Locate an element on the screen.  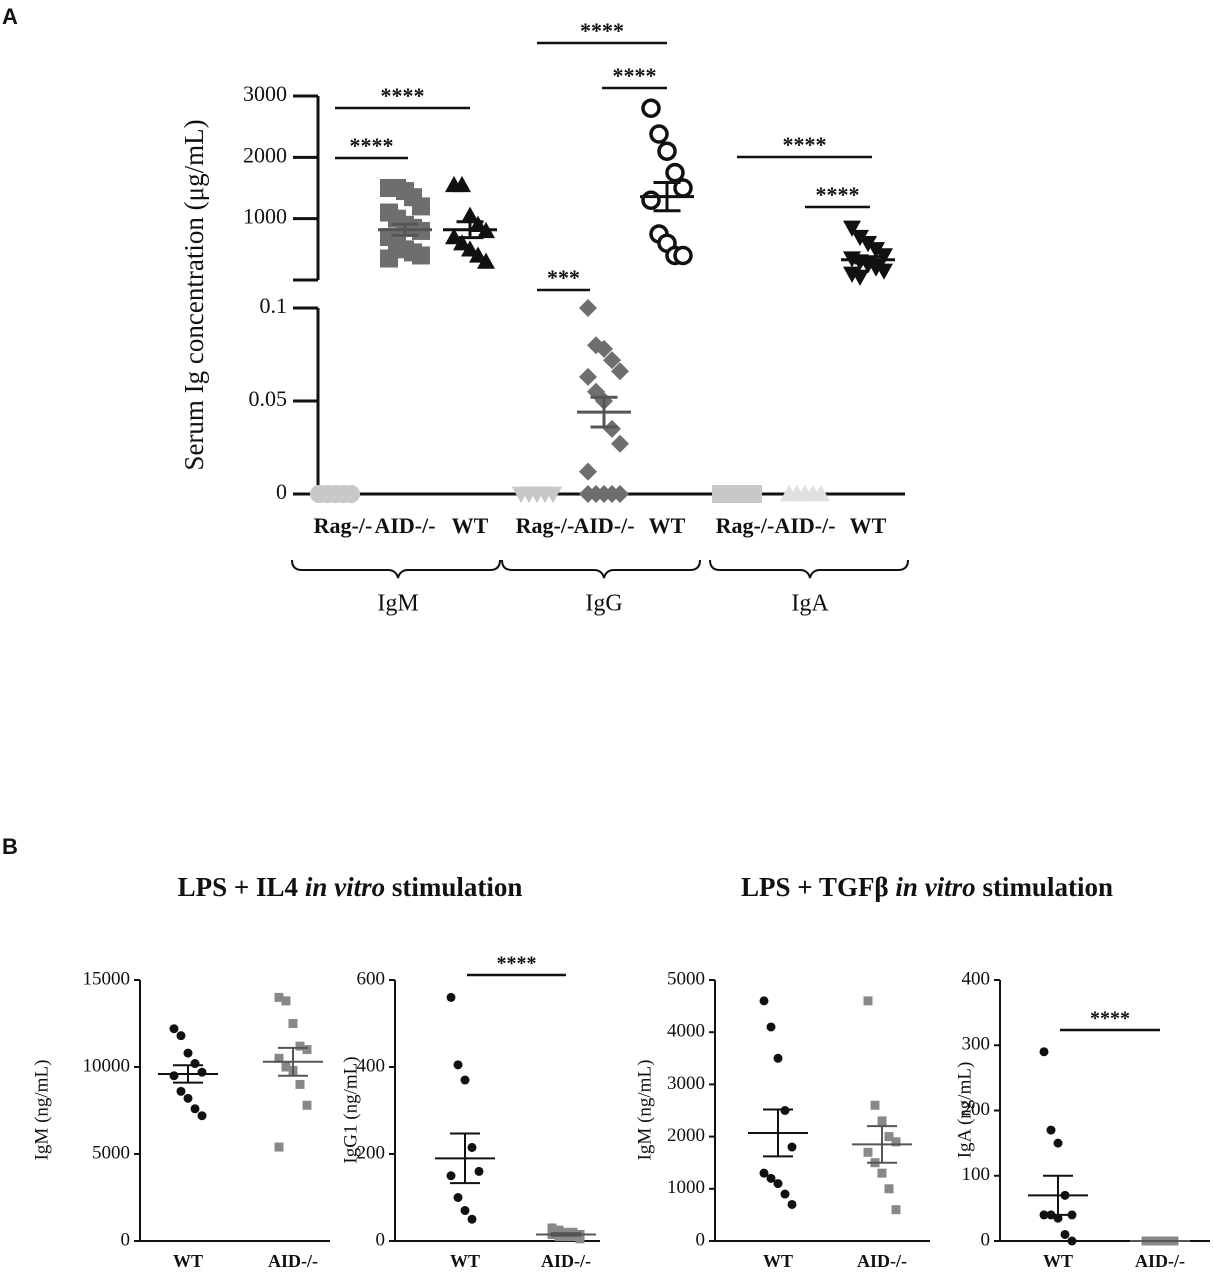
panel-label: A is located at coordinates (10, 16).